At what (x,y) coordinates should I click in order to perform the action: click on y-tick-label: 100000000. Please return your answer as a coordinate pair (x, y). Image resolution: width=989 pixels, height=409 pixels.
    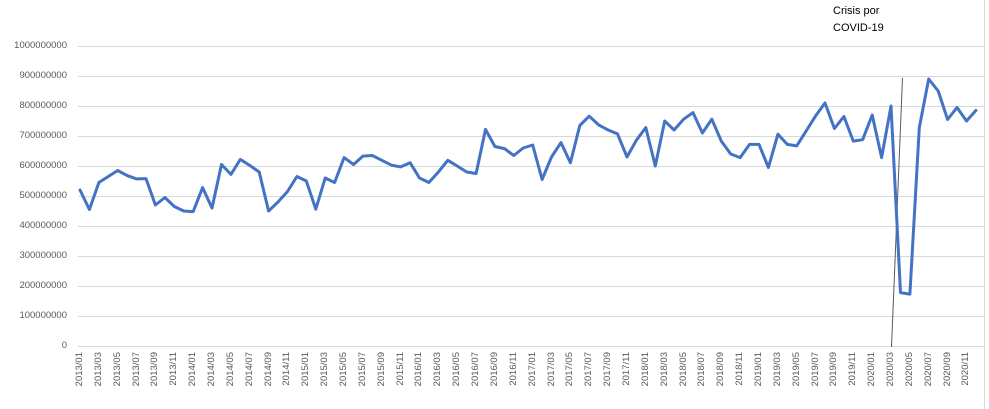
    Looking at the image, I should click on (43, 315).